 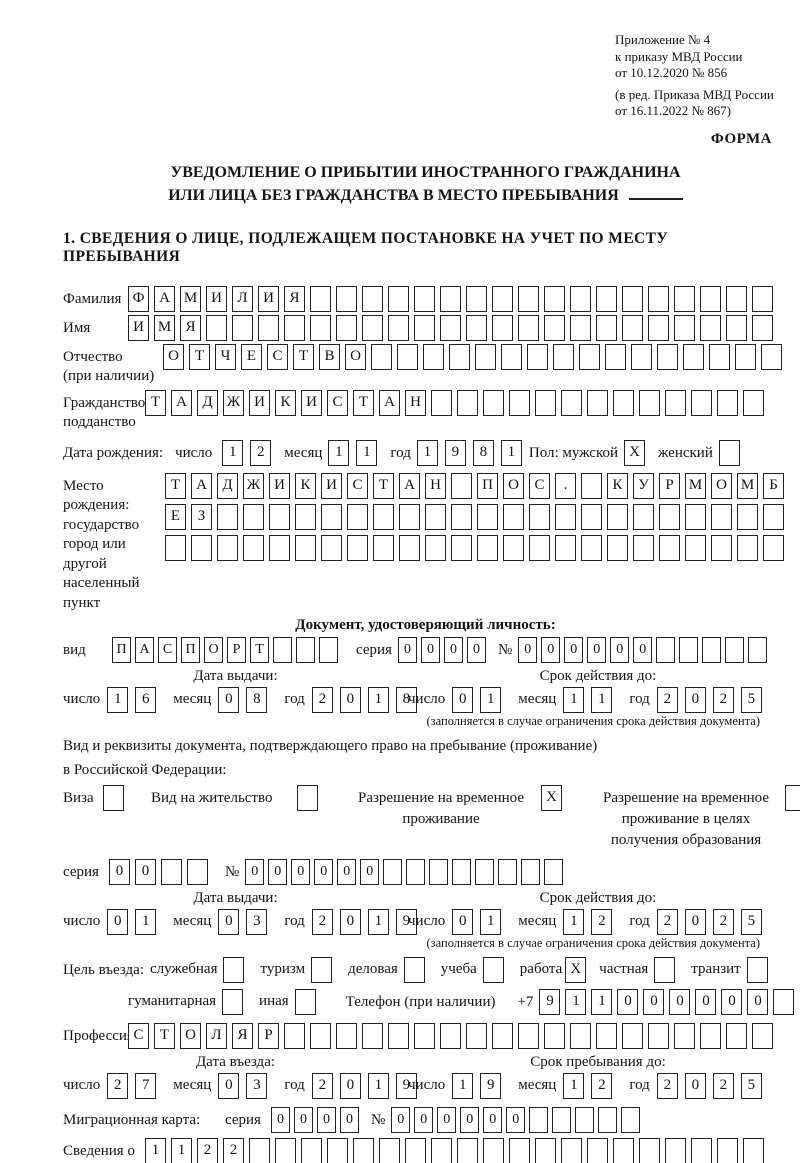 What do you see at coordinates (305, 1002) in the screenshot?
I see `checkbox-other` at bounding box center [305, 1002].